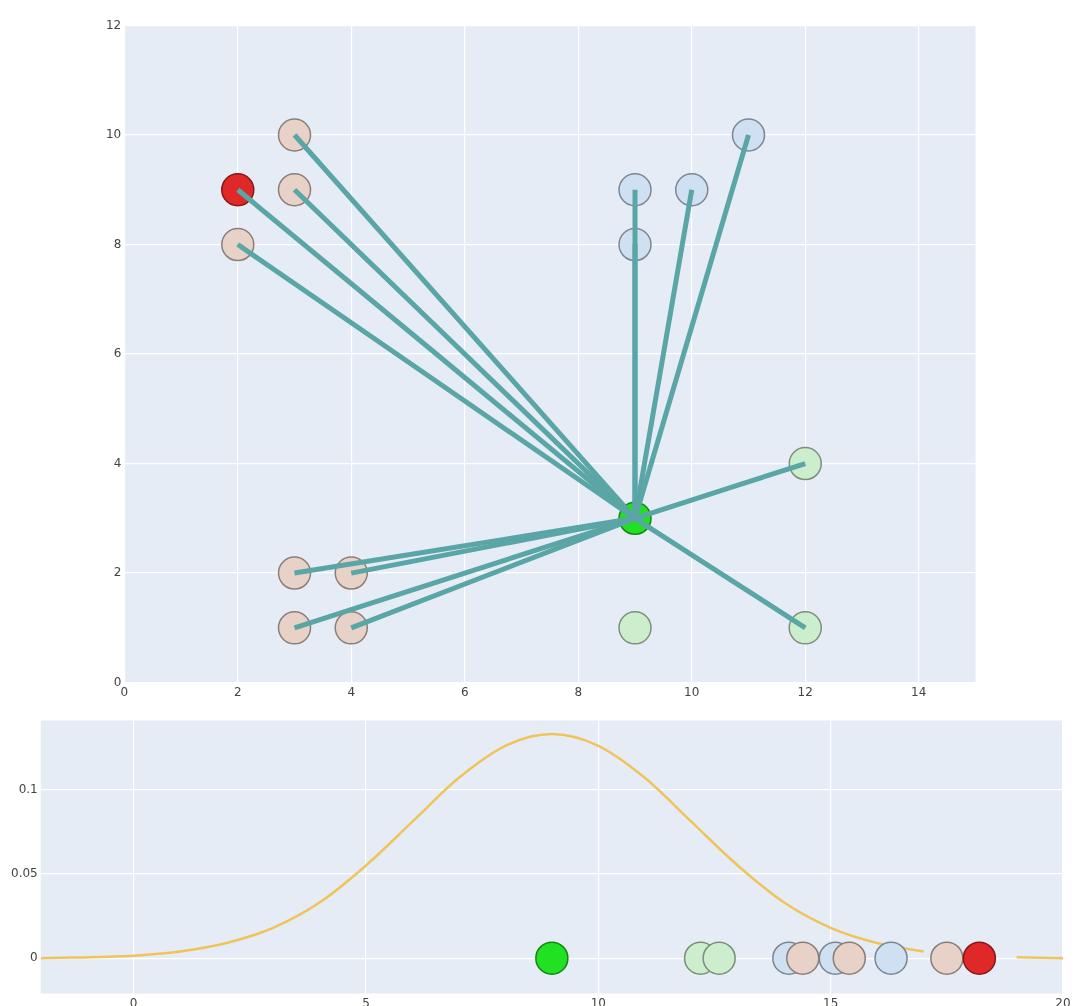  What do you see at coordinates (237, 691) in the screenshot?
I see `x-tick-label: 2` at bounding box center [237, 691].